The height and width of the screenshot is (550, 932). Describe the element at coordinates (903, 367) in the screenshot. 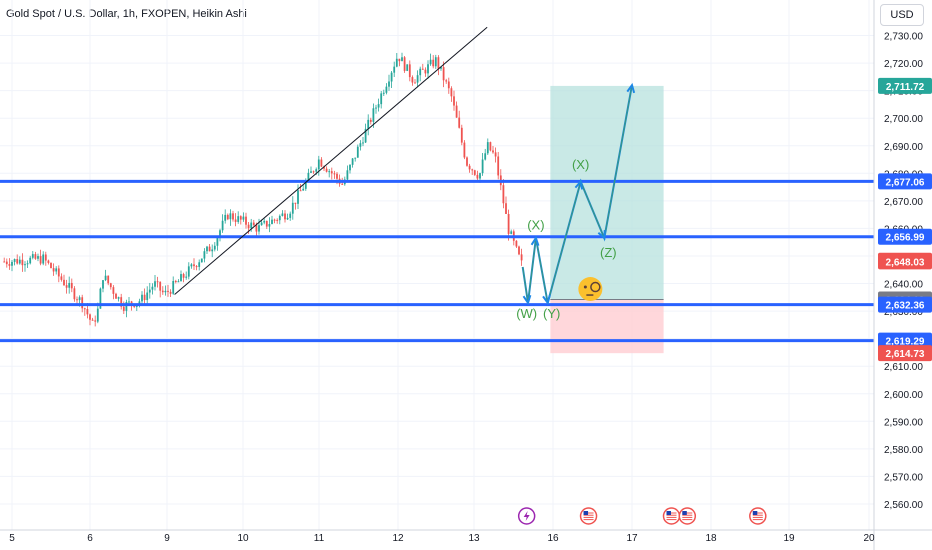

I see `price-tick-label: 2,610.00` at that location.